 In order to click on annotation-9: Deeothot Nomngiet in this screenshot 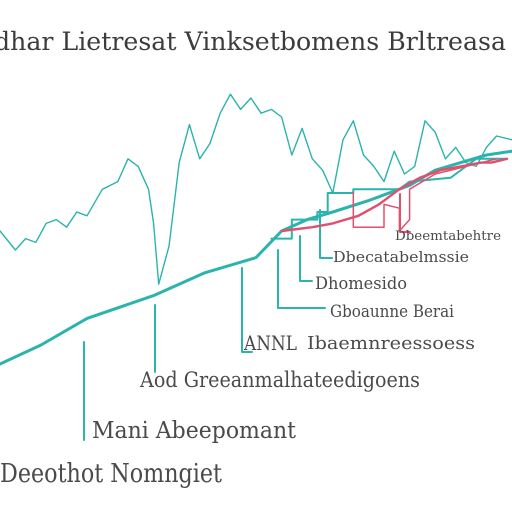, I will do `click(111, 474)`.